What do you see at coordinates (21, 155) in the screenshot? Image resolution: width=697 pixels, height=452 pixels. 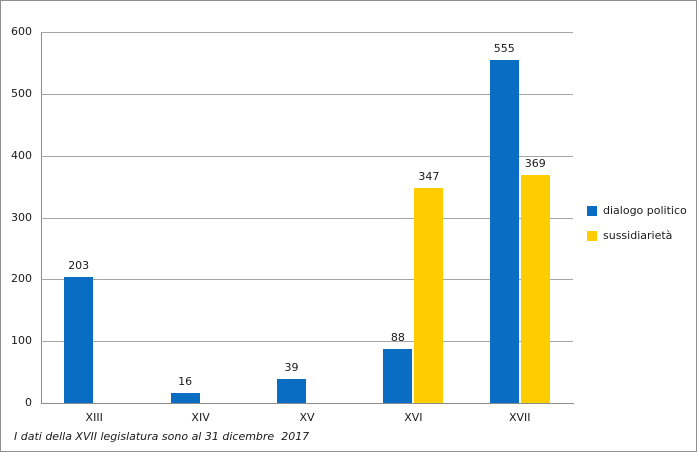 I see `y-tick-label: 400` at bounding box center [21, 155].